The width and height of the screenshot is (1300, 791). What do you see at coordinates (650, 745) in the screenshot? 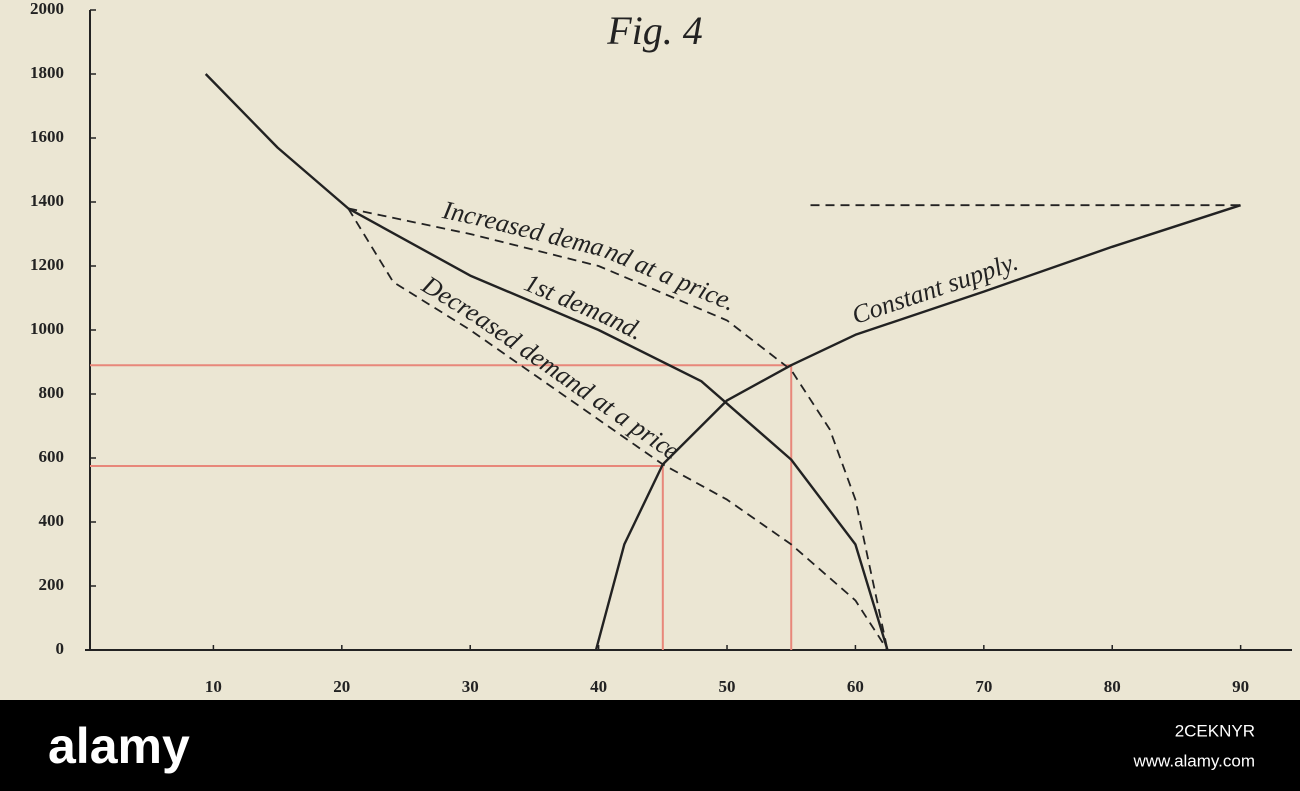
I see `watermark-band` at bounding box center [650, 745].